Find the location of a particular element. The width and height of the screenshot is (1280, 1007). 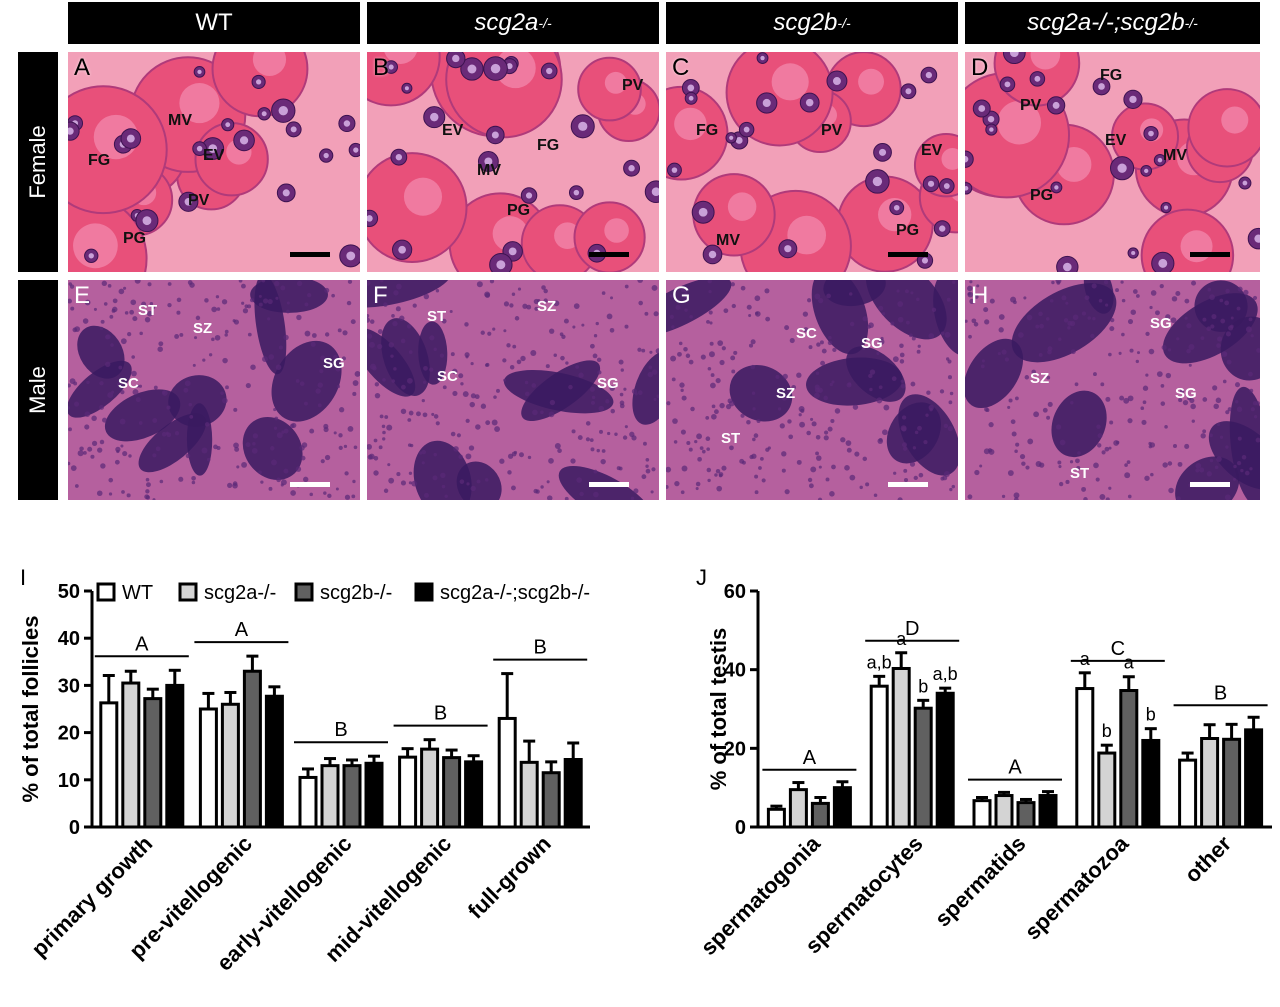

legend-label: scg2a-/-;scg2b-/- is located at coordinates (515, 593).